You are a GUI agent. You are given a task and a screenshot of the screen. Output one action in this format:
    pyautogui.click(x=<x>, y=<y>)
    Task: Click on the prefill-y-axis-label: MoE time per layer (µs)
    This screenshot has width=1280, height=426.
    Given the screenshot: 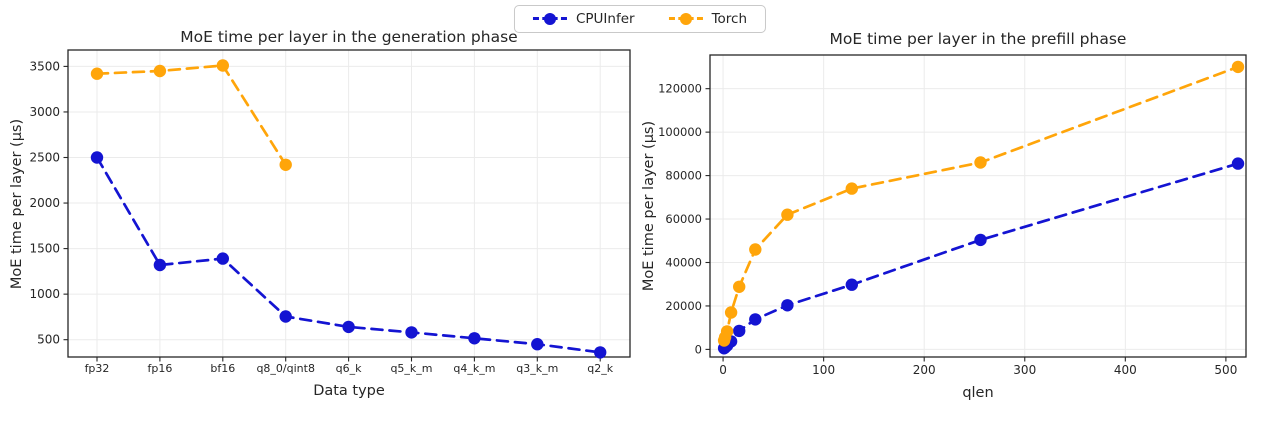 What is the action you would take?
    pyautogui.click(x=649, y=206)
    